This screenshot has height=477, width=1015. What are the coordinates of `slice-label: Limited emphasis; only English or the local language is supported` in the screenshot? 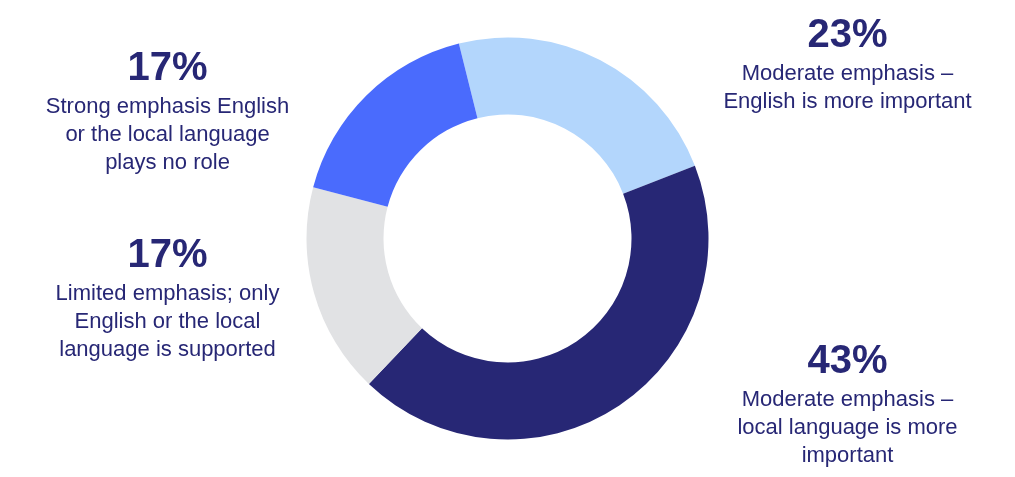 It's located at (167, 321).